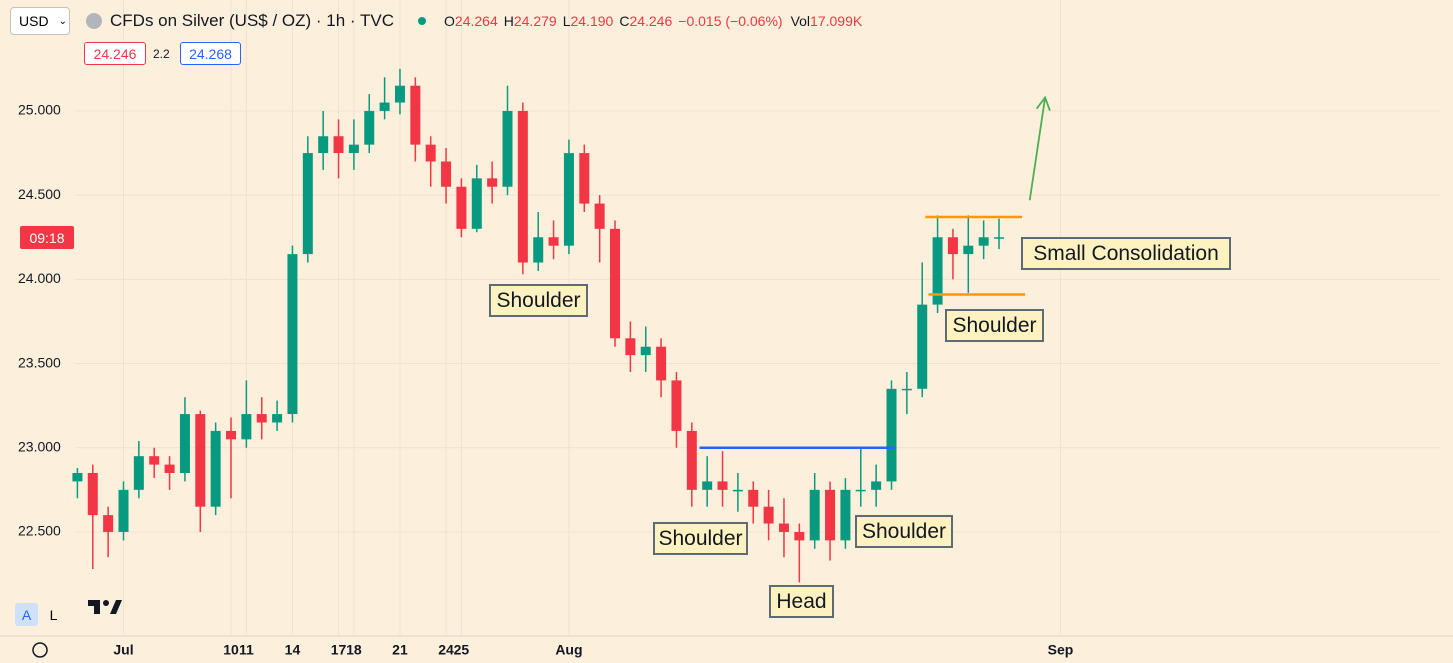 This screenshot has height=663, width=1453. What do you see at coordinates (624, 21) in the screenshot?
I see `ohlc-label: C` at bounding box center [624, 21].